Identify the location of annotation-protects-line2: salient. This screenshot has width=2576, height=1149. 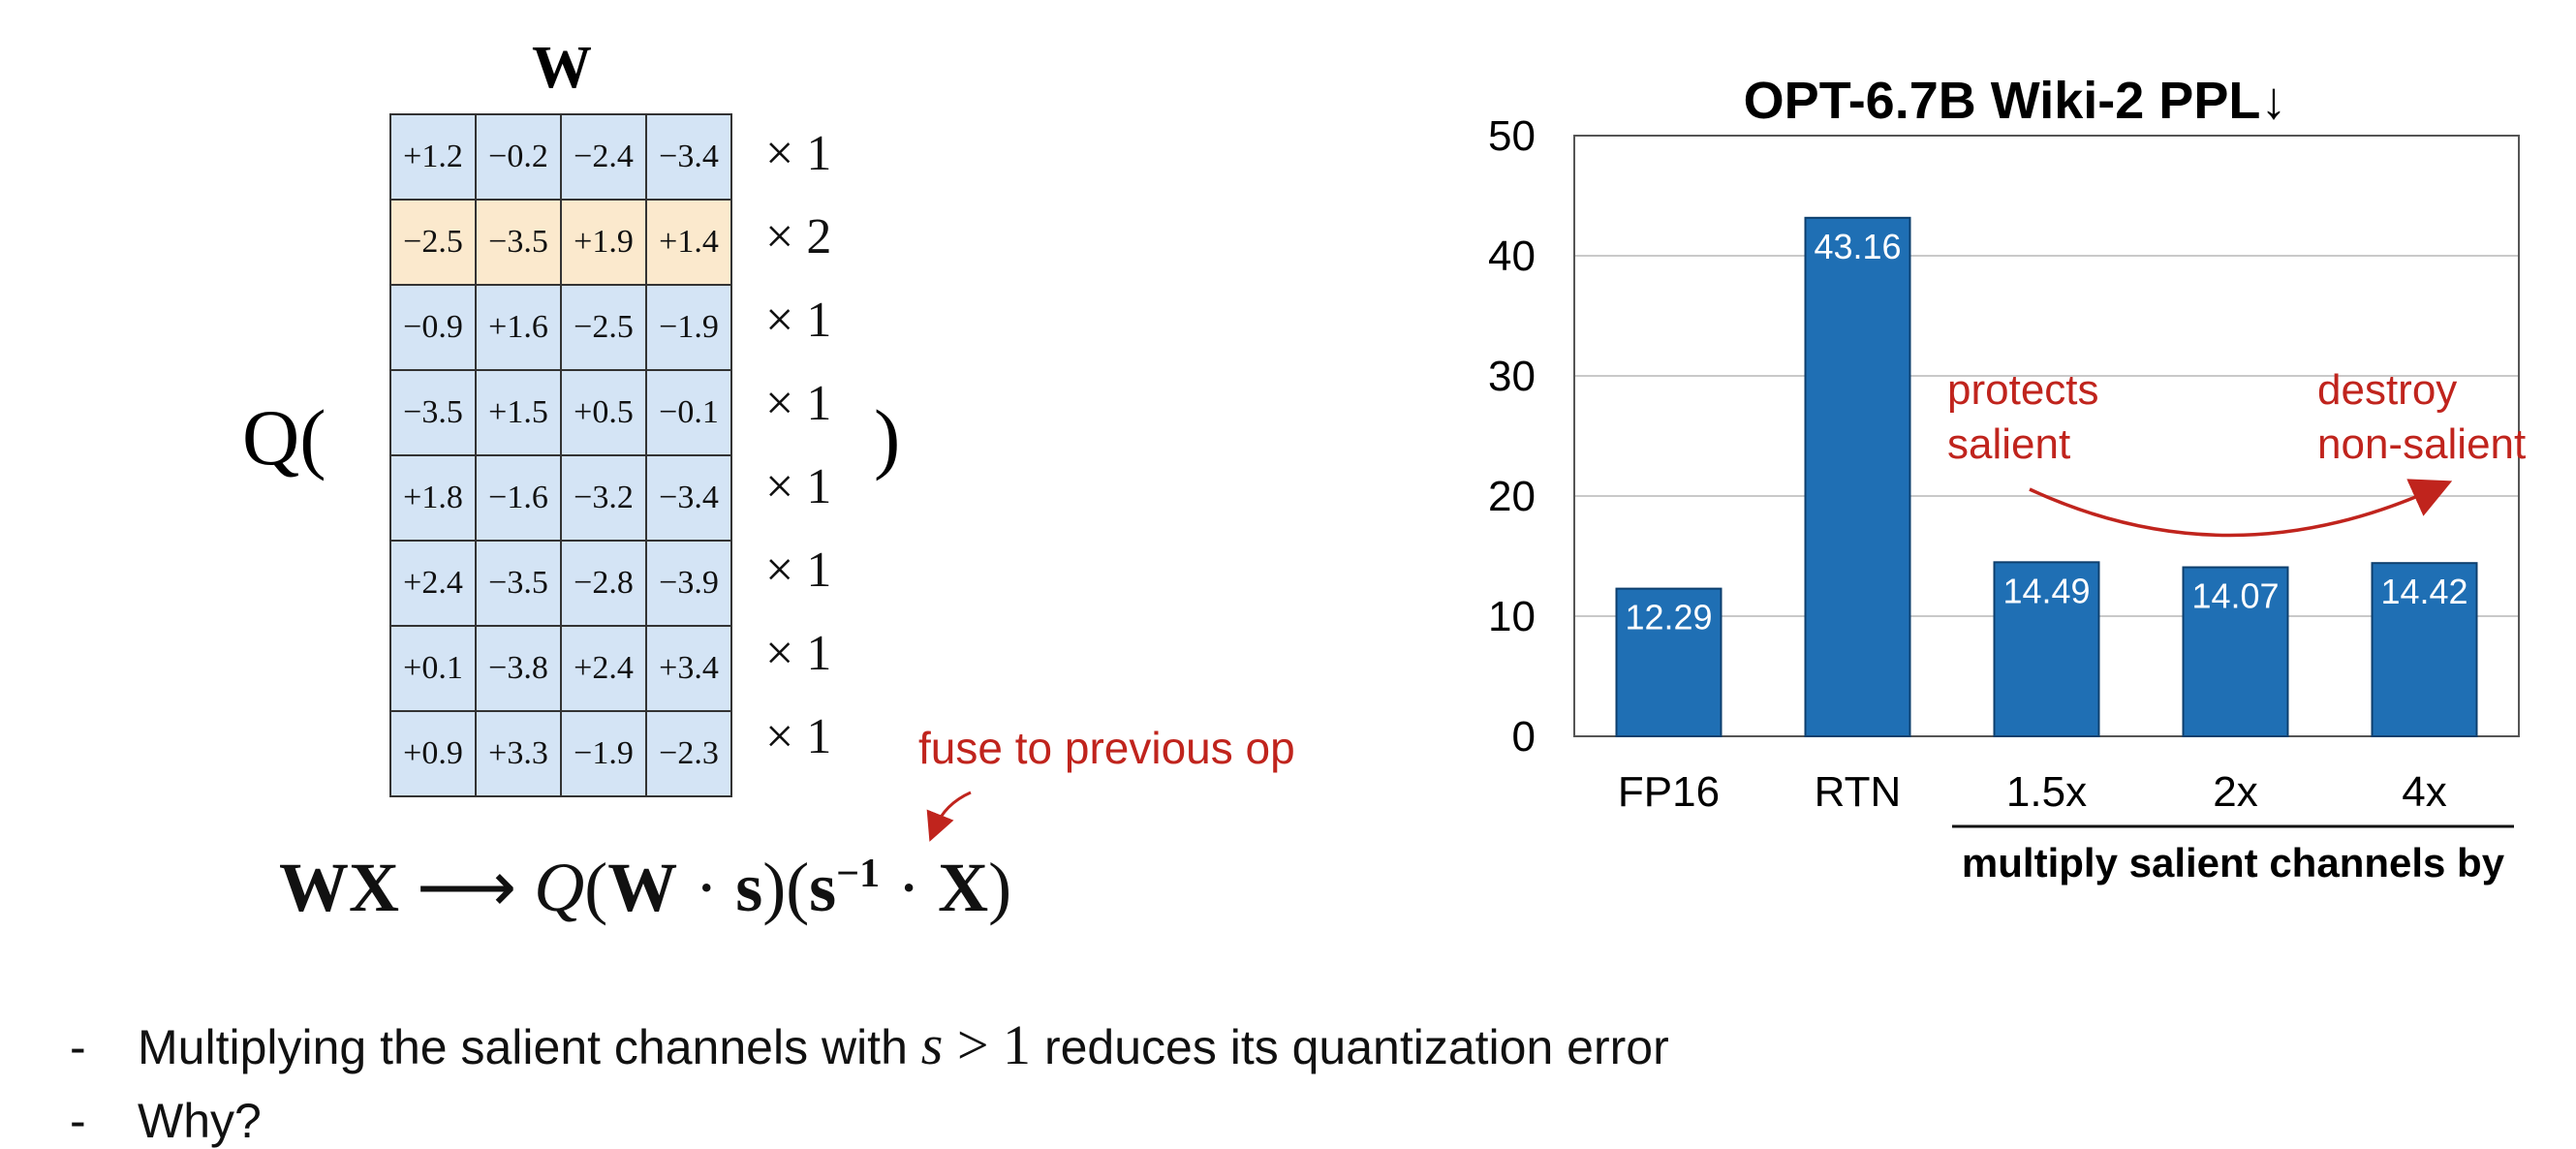
(2008, 444).